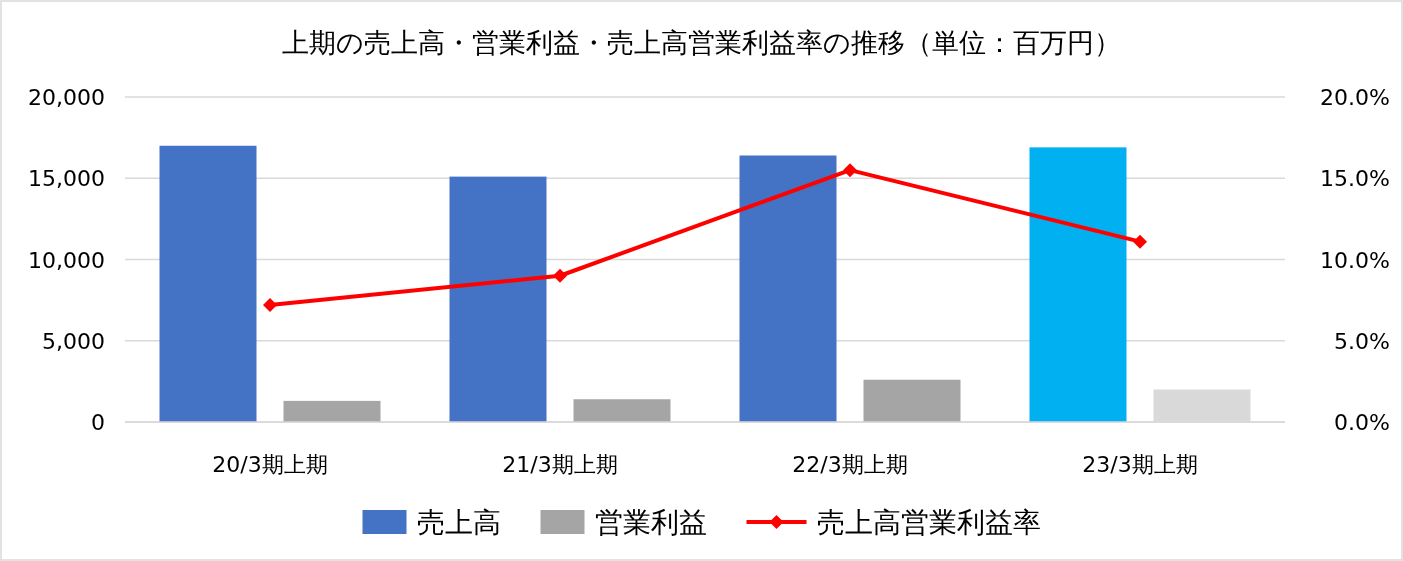 The image size is (1403, 561). Describe the element at coordinates (1140, 464) in the screenshot. I see `x-tick-label: 23/3期上期` at that location.